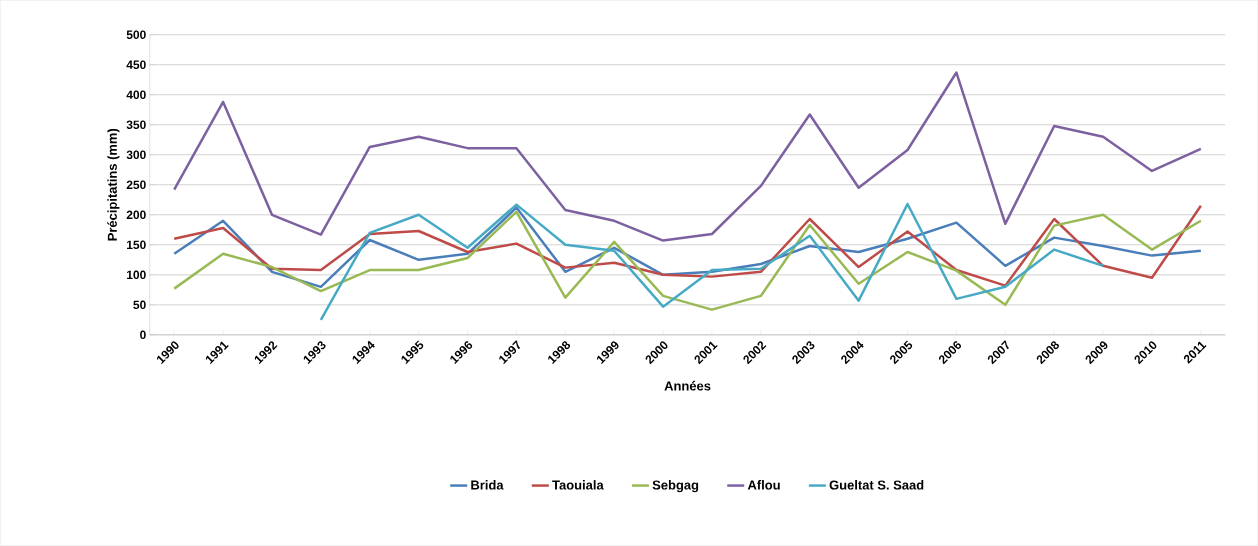 The width and height of the screenshot is (1258, 546). I want to click on legend-label: Gueltat S. Saad, so click(876, 485).